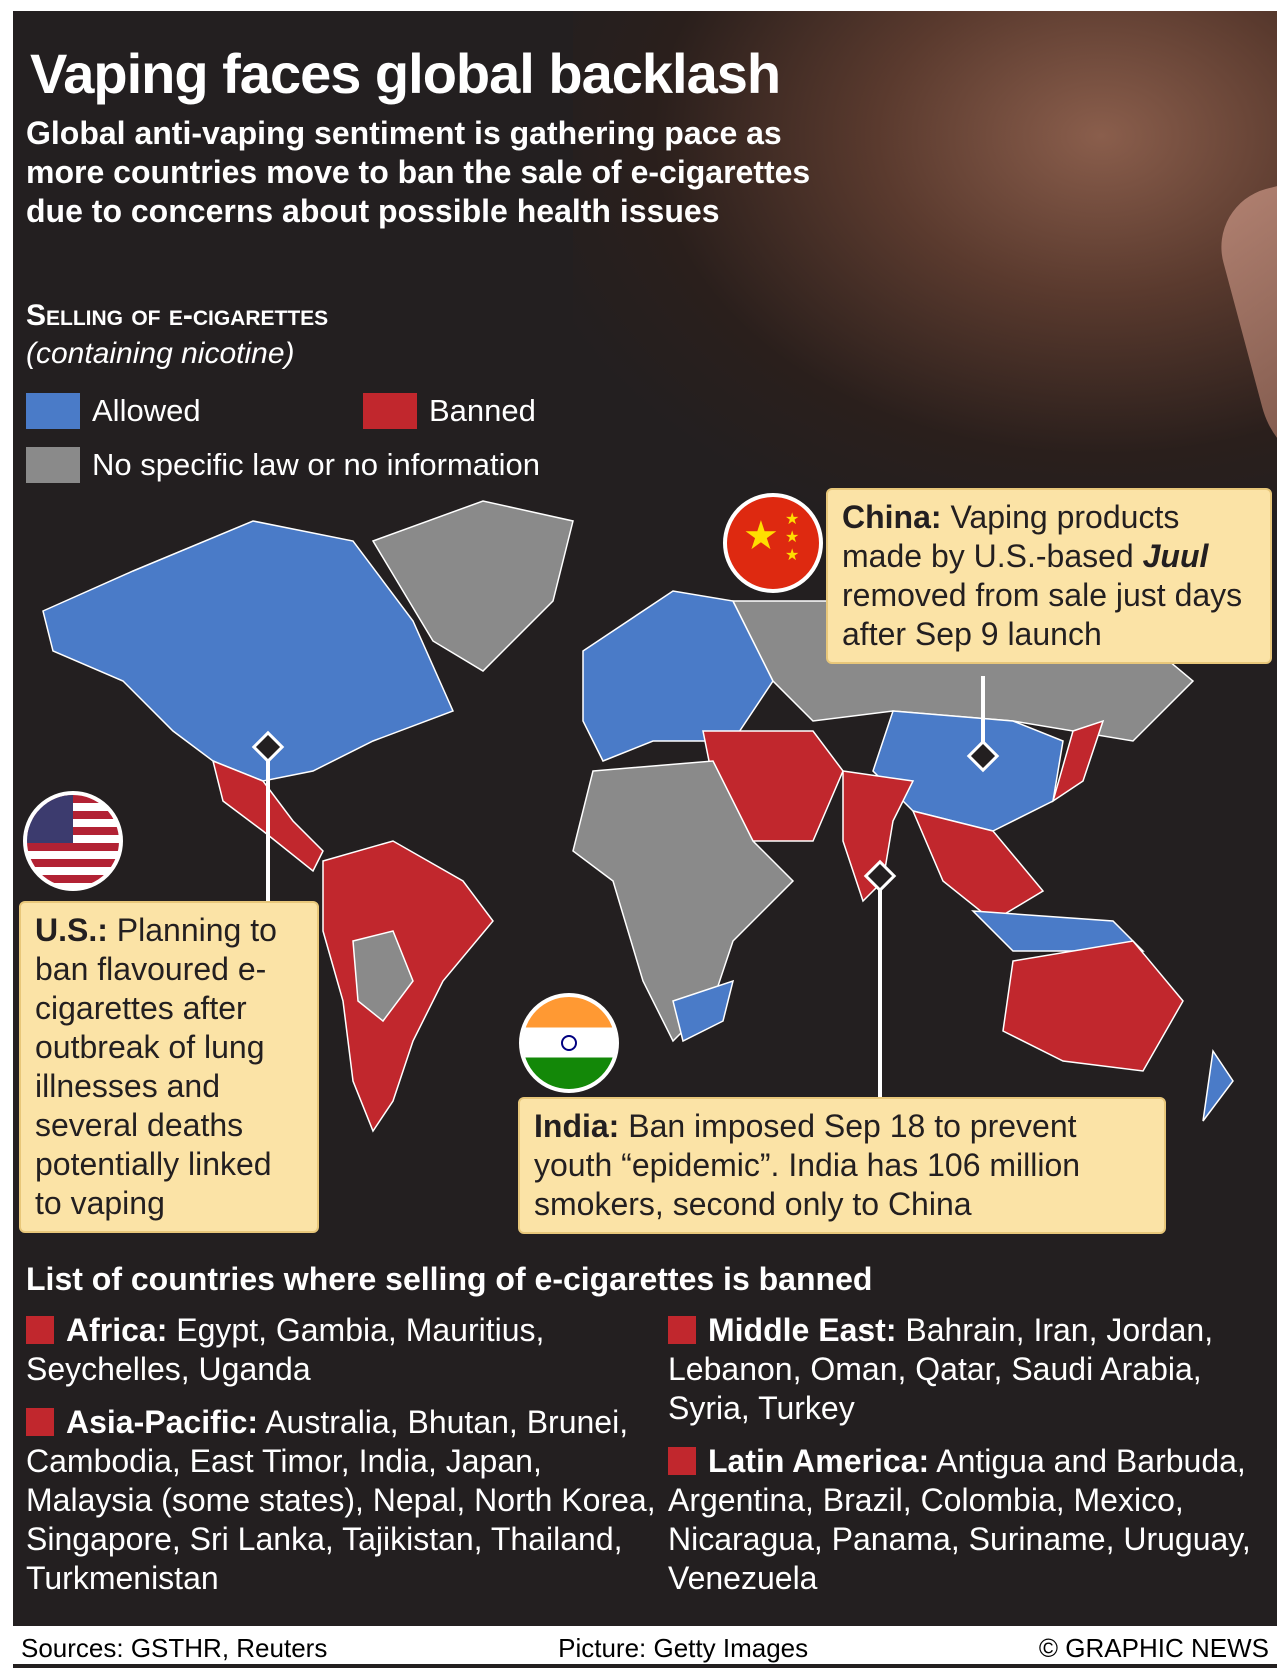 Image resolution: width=1288 pixels, height=1677 pixels. I want to click on callout-text: Vaping products made by U.S.-based, so click(1011, 536).